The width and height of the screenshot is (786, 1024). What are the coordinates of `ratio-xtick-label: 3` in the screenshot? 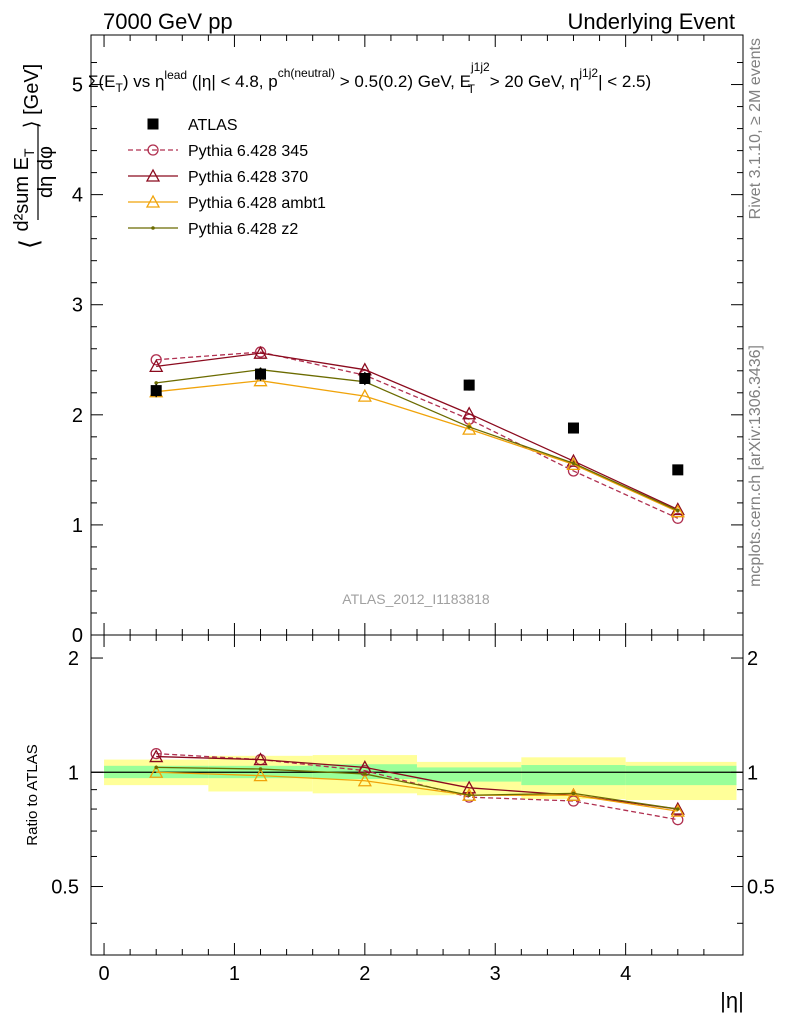 It's located at (495, 974).